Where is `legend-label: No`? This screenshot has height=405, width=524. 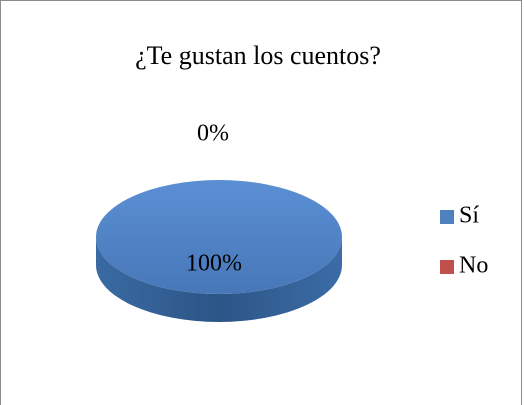
legend-label: No is located at coordinates (473, 266).